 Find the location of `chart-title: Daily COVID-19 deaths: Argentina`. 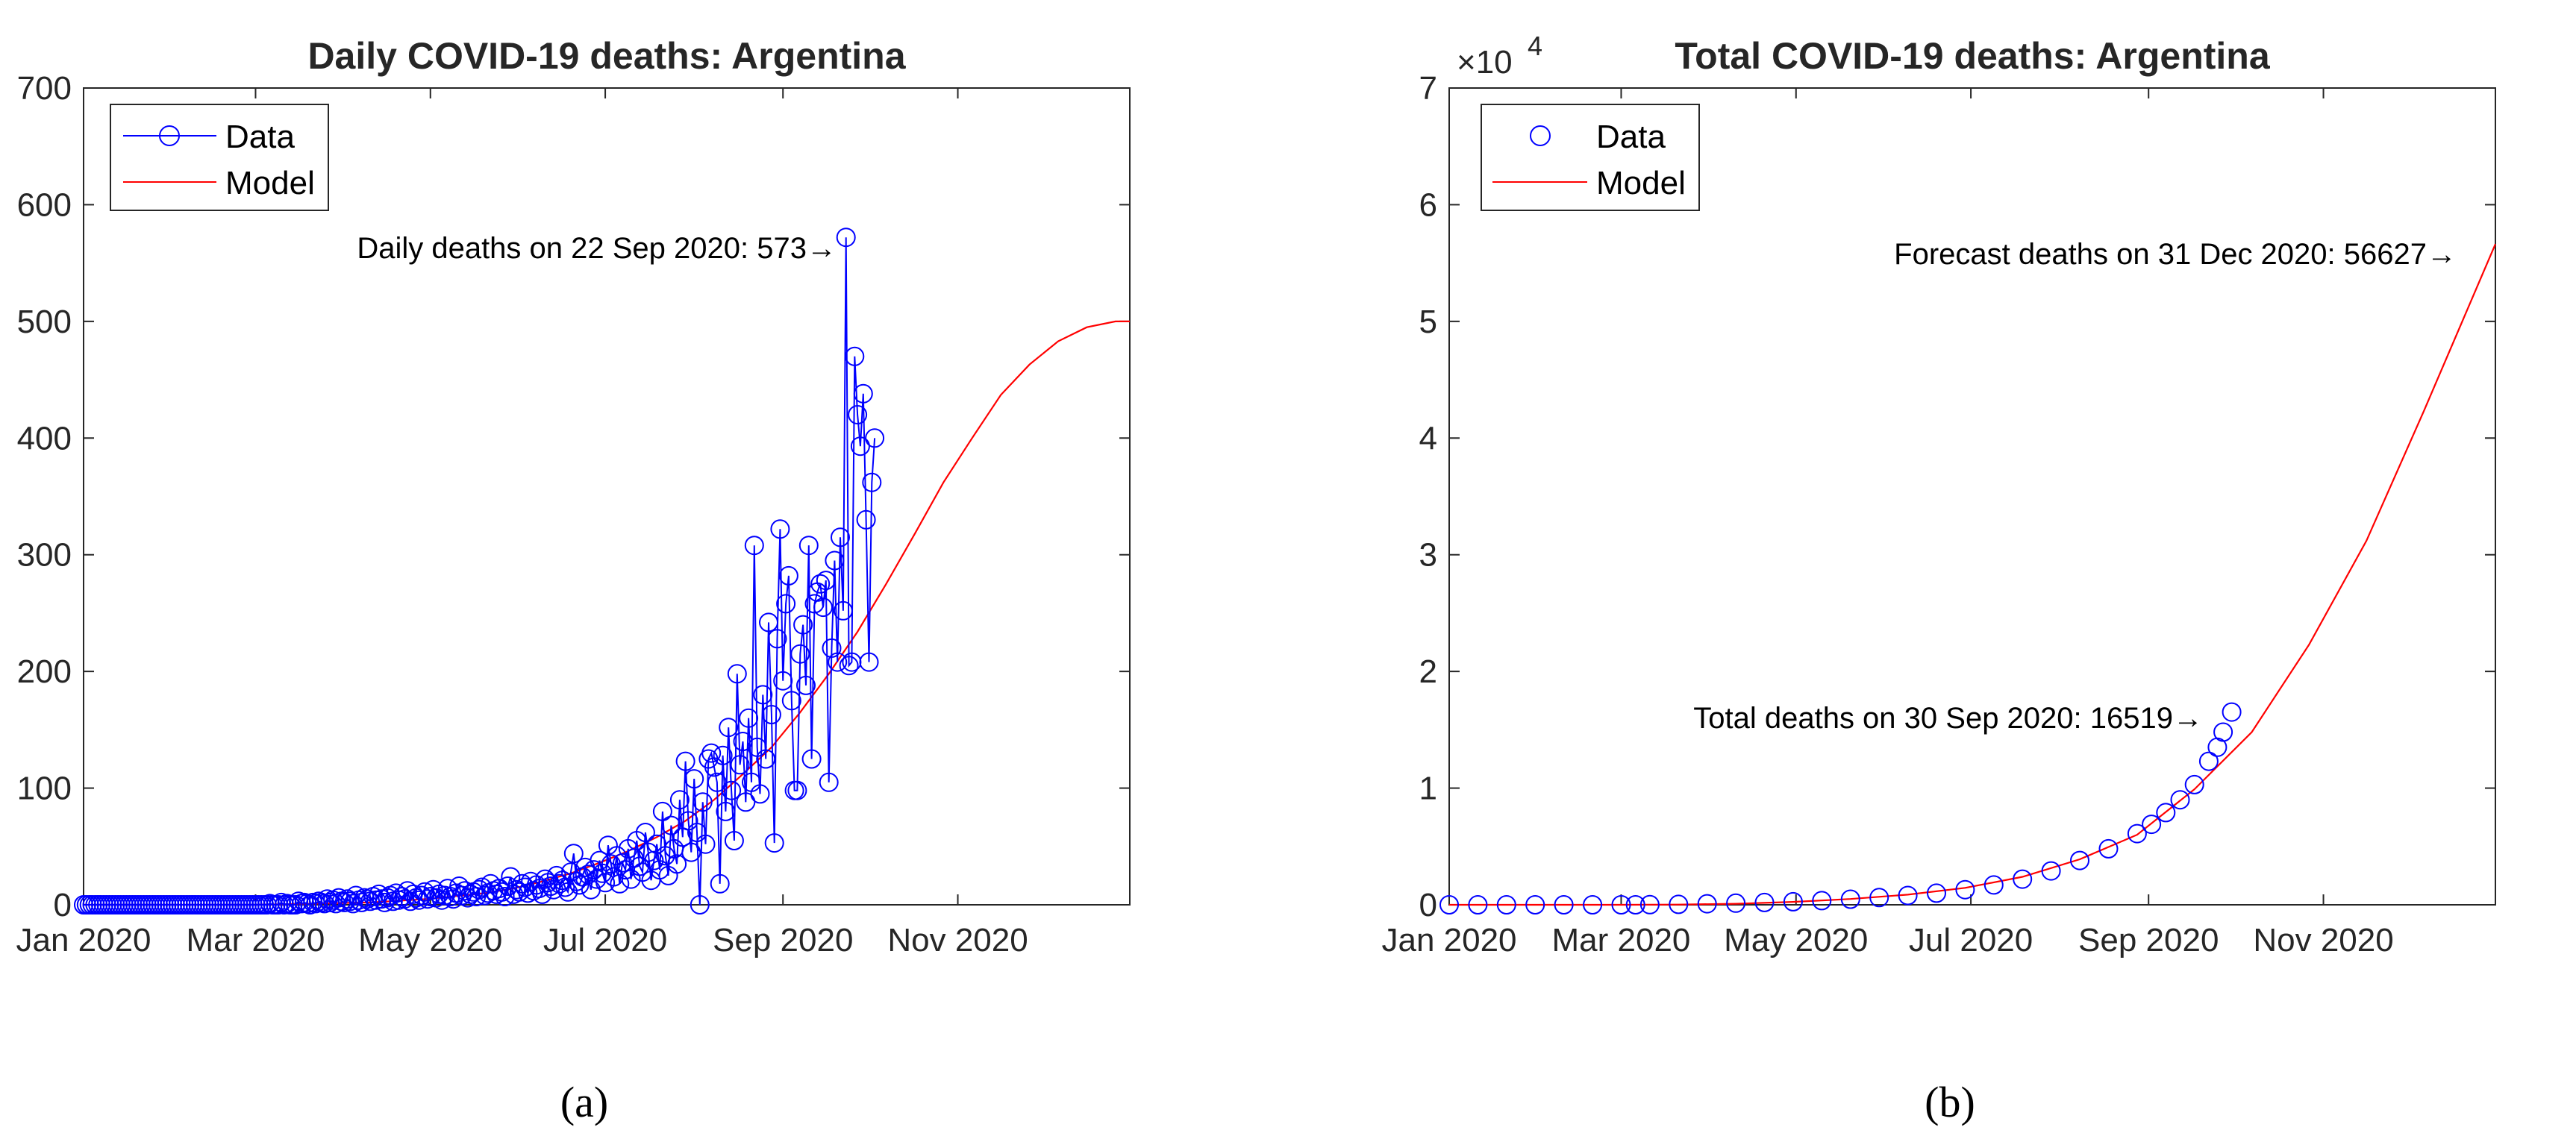

chart-title: Daily COVID-19 deaths: Argentina is located at coordinates (606, 56).